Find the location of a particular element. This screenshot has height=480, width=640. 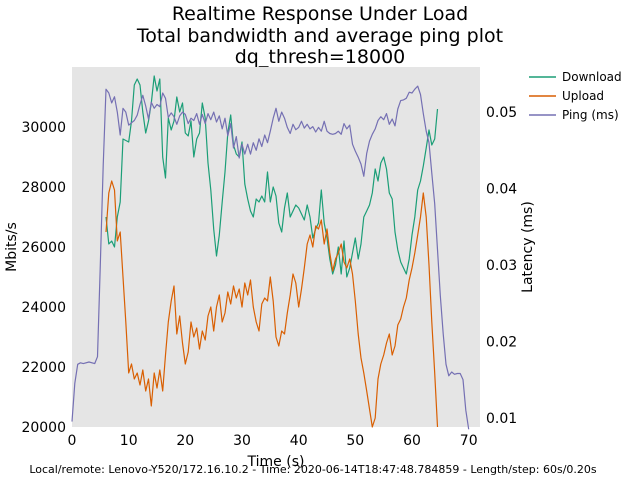

legend: Download Upload Ping (ms) is located at coordinates (575, 96).